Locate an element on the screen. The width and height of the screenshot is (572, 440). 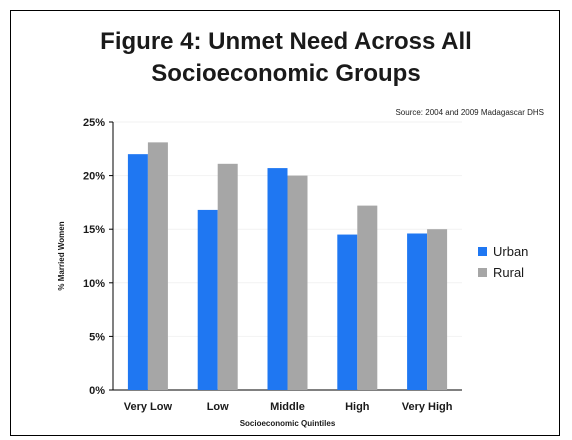
y-tick-label: 5% is located at coordinates (97, 337).